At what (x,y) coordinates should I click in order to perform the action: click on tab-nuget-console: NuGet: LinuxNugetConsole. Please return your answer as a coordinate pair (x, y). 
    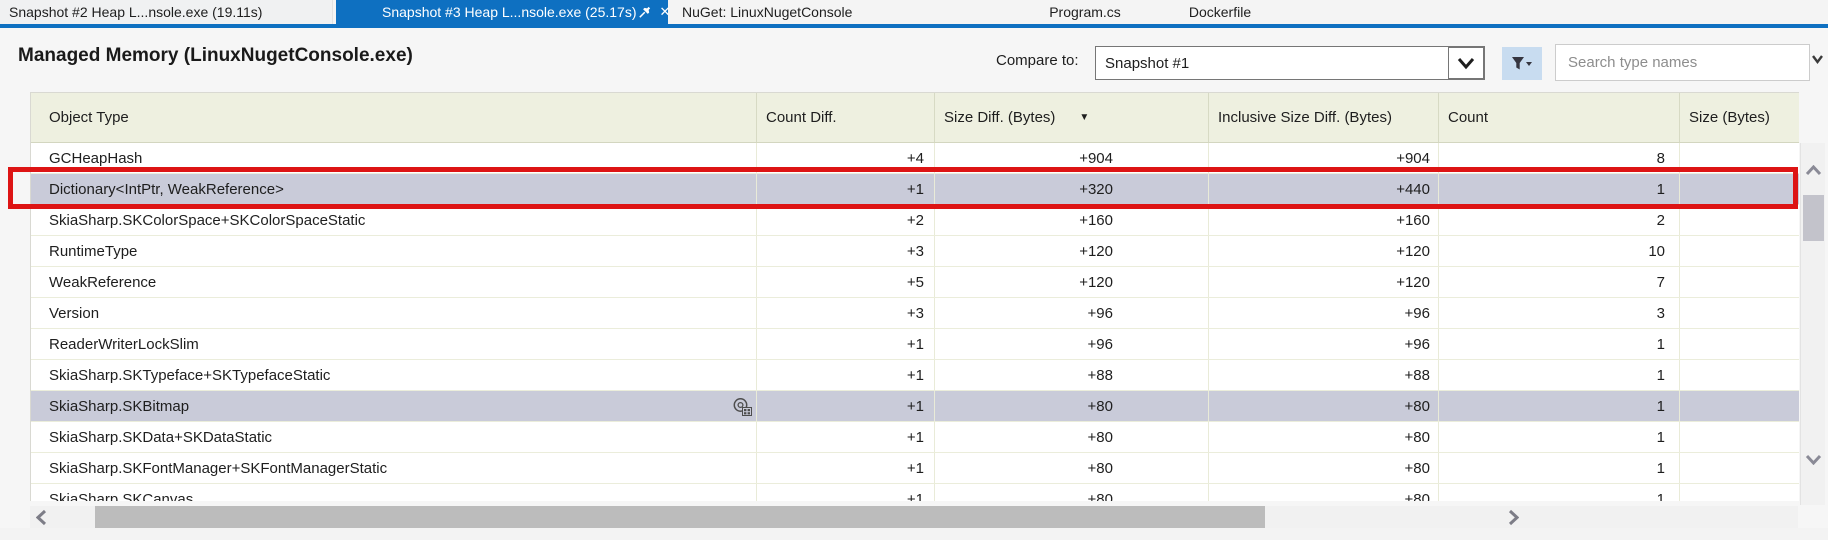
    Looking at the image, I should click on (792, 12).